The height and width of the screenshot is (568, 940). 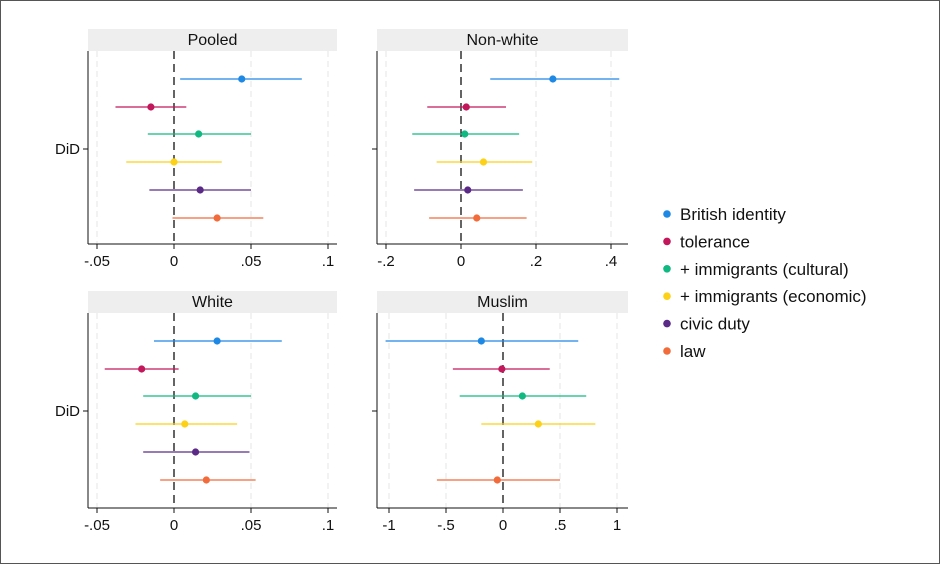 I want to click on panel-pooled: Pooled -.05 0 .05 .1 DiD, so click(x=196, y=149).